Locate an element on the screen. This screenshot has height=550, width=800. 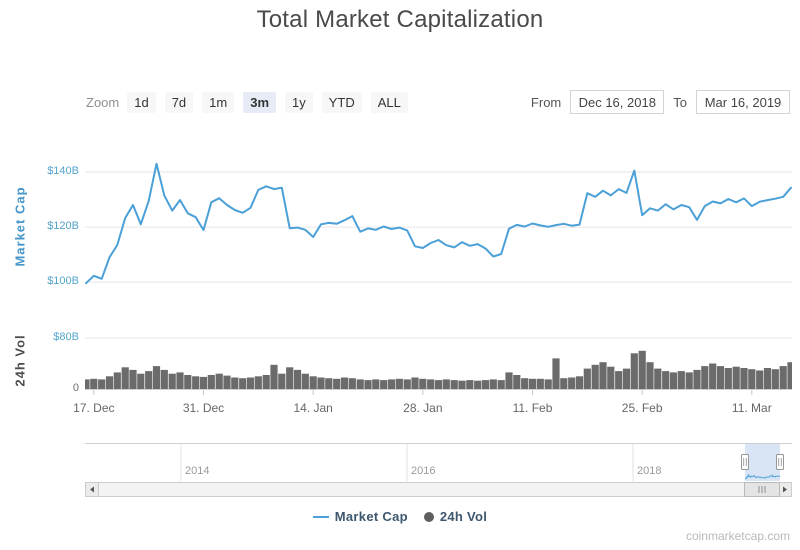
zoom-toolbar: Zoom 1d 7d 1m 3m 1y YTD ALL is located at coordinates (251, 102).